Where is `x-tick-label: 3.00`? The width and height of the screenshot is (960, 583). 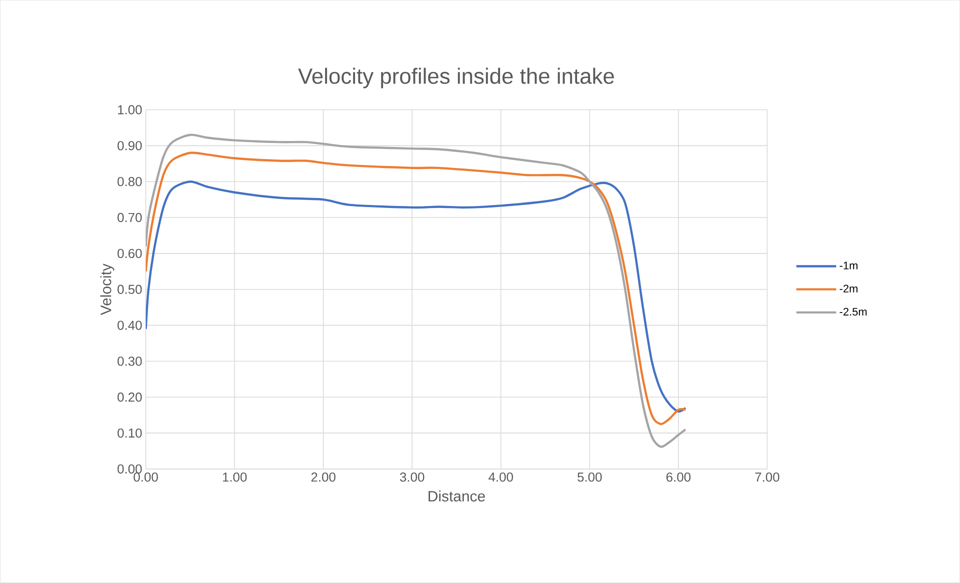
x-tick-label: 3.00 is located at coordinates (412, 477).